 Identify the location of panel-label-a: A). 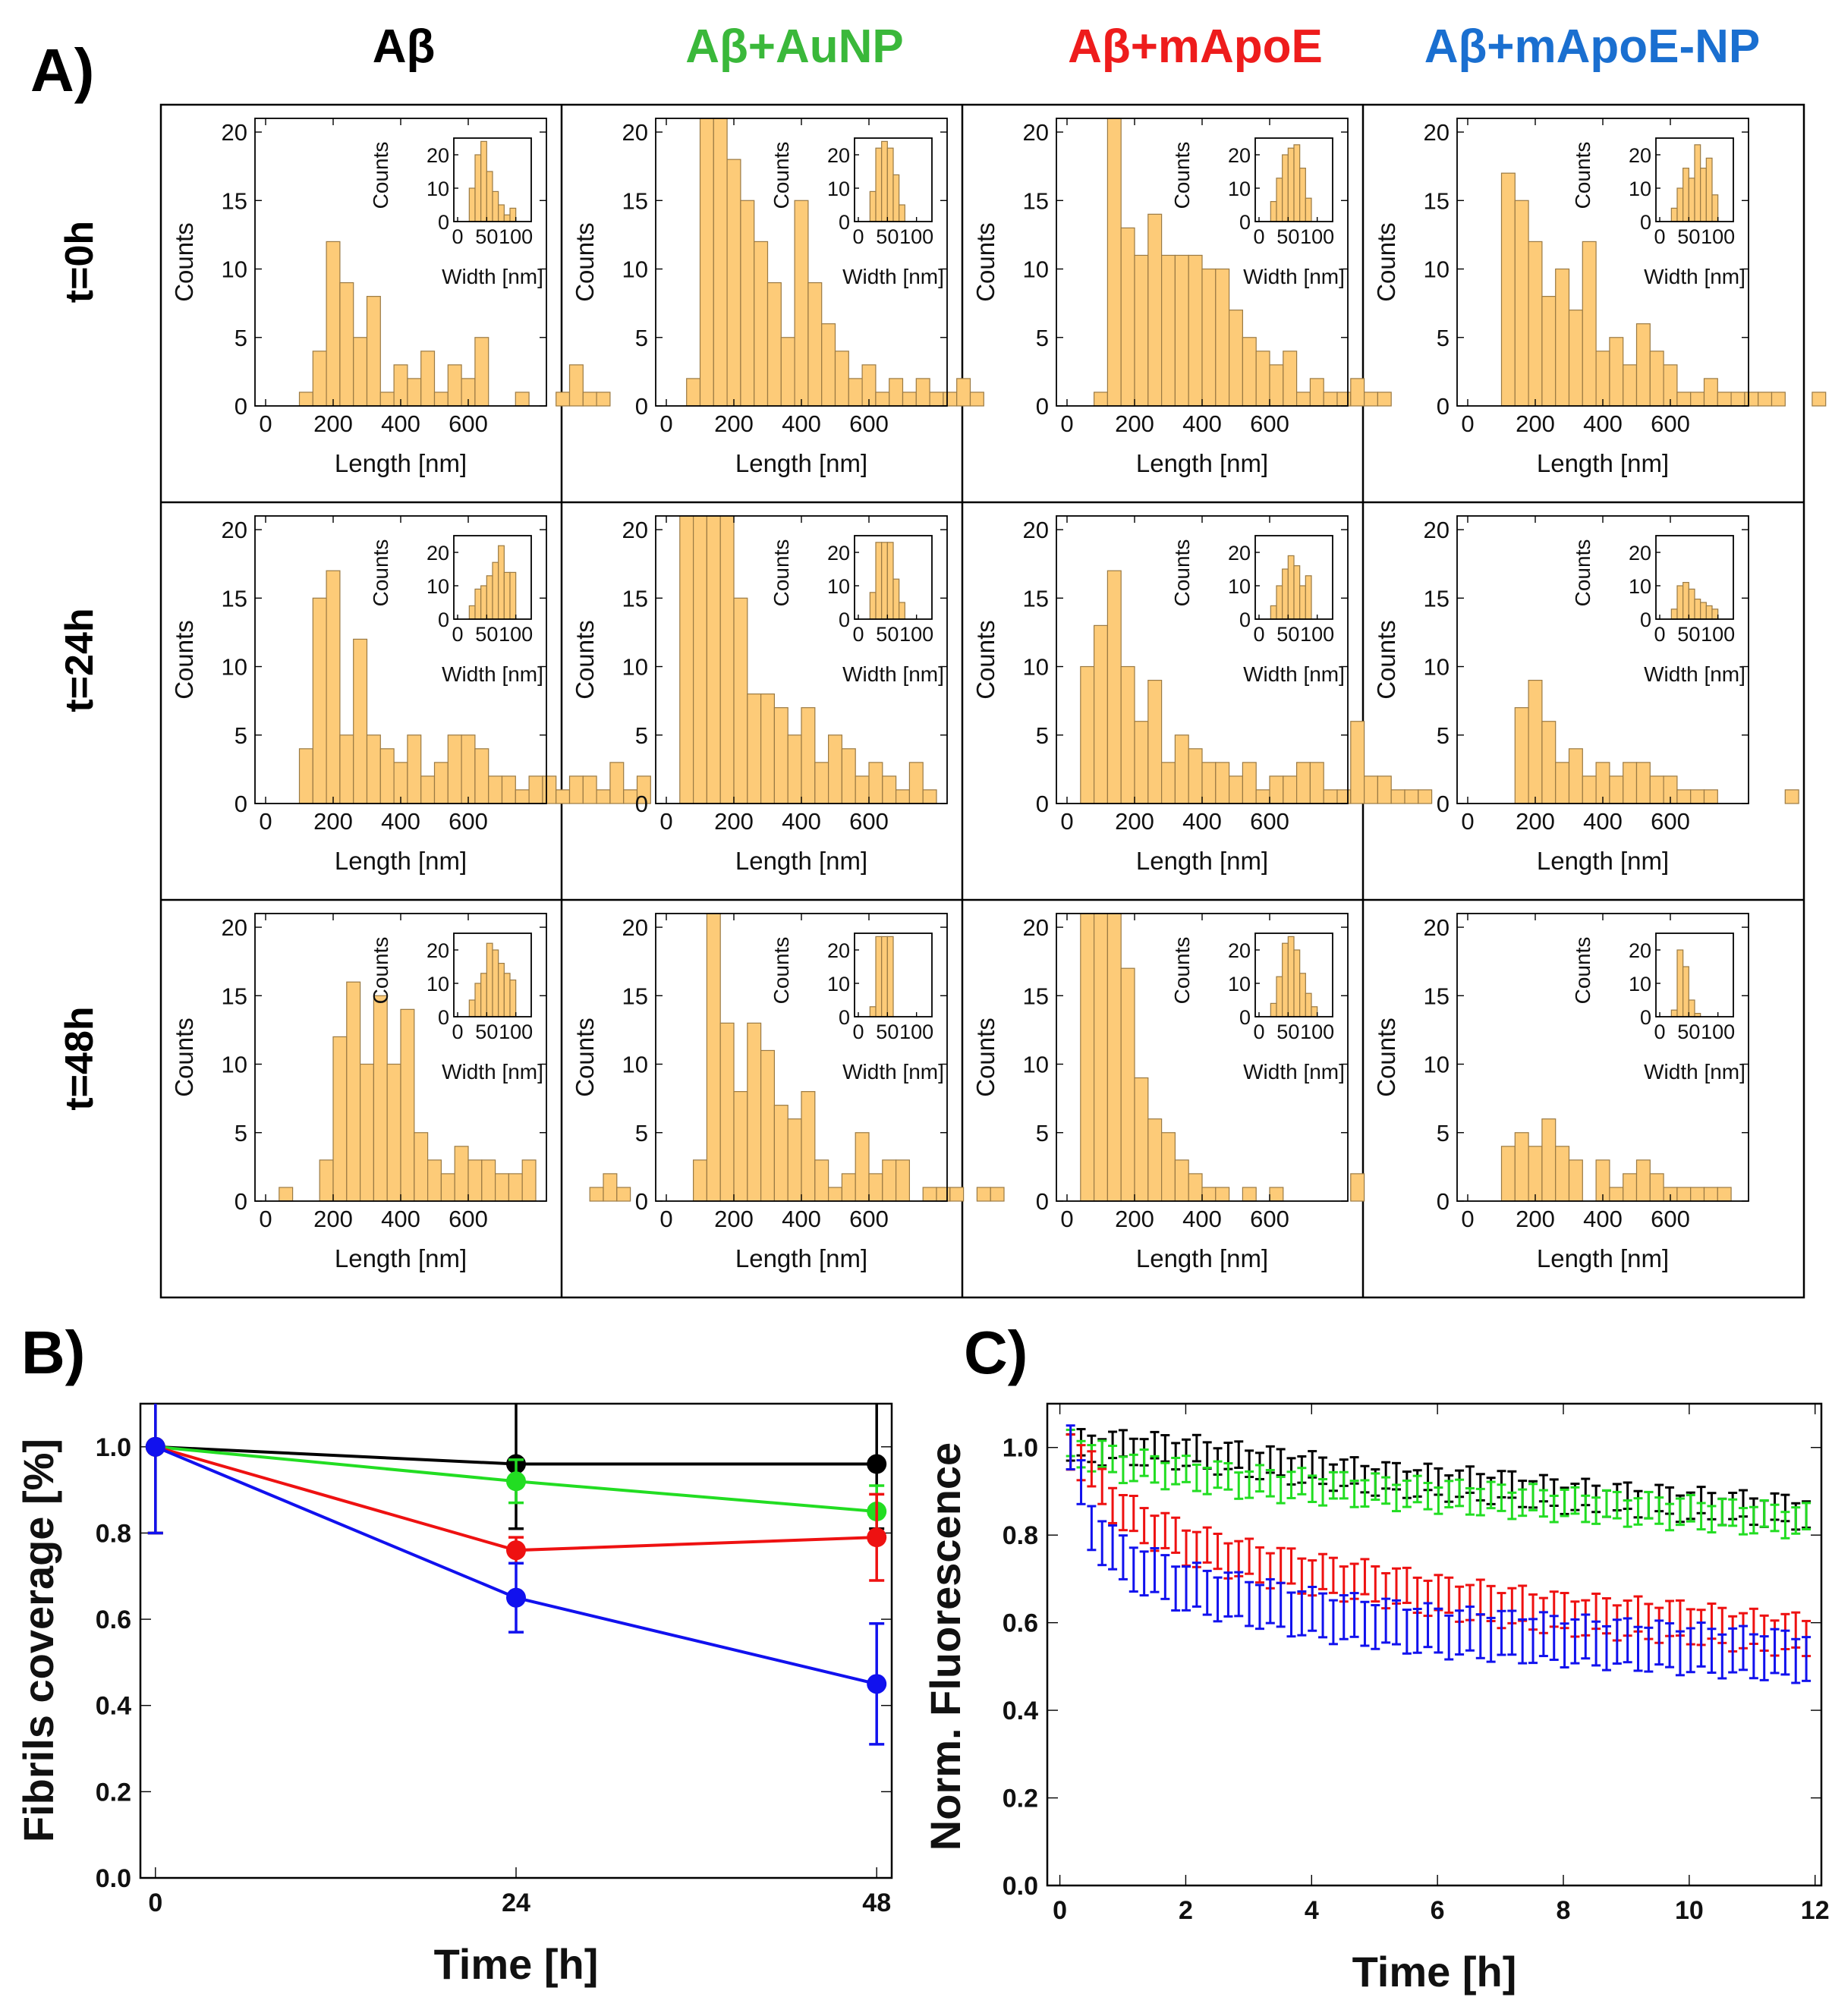
(62, 70).